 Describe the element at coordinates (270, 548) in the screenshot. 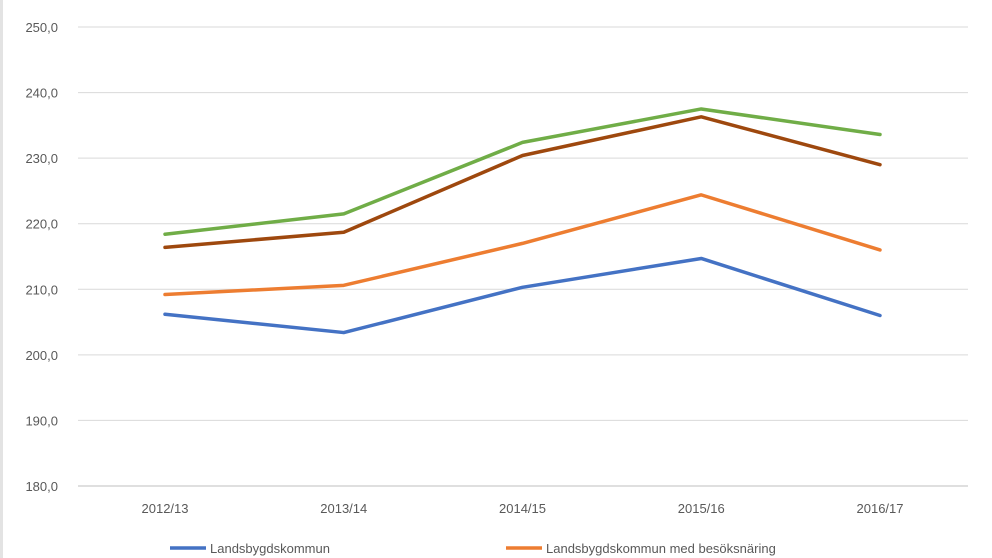

I see `legend-label: Landsbygdskommun` at that location.